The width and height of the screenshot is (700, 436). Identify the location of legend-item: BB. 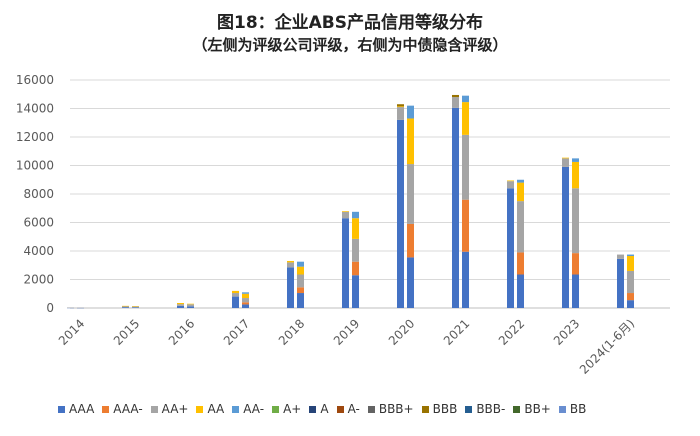
(572, 409).